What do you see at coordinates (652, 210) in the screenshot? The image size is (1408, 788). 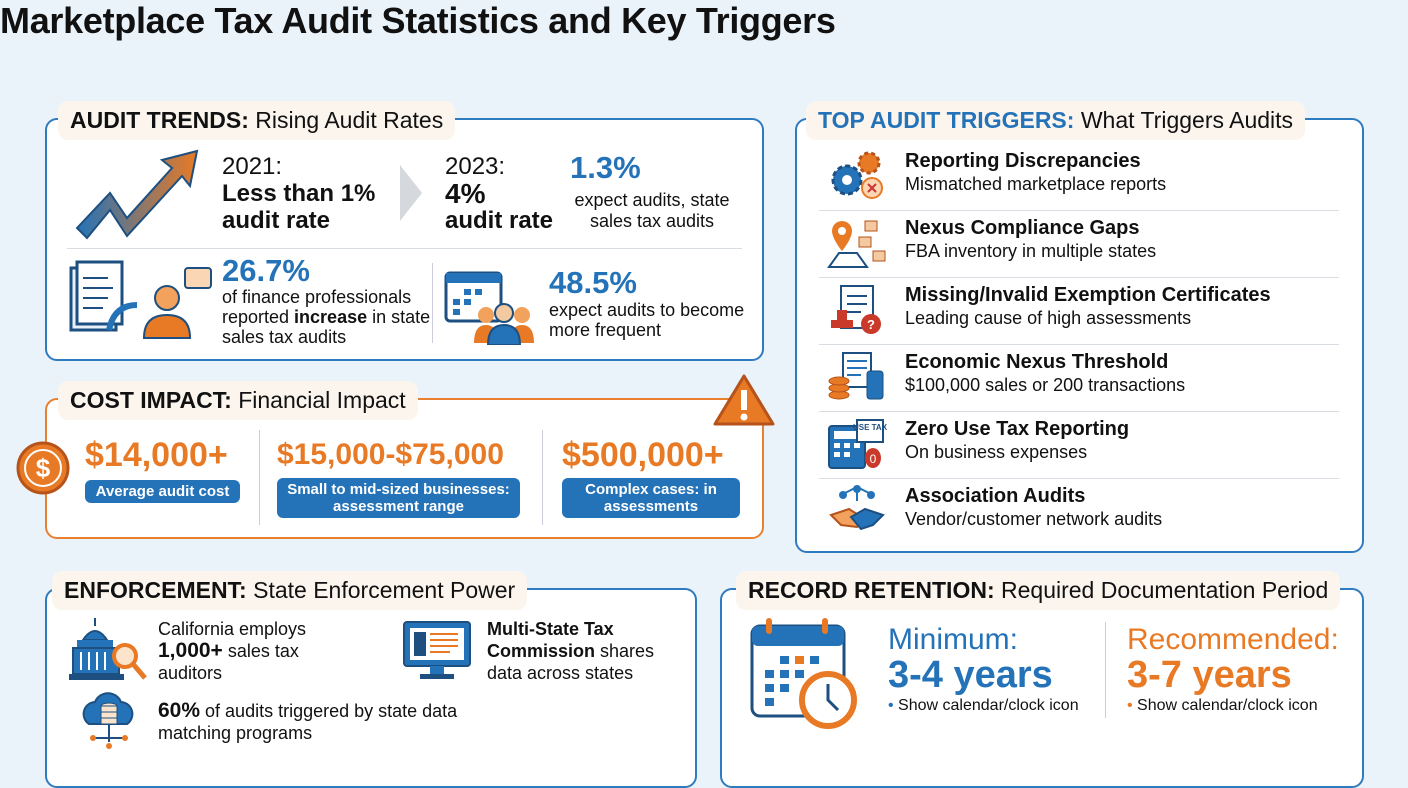 I see `stat-1-3-text: expect audits, state sales tax audits` at bounding box center [652, 210].